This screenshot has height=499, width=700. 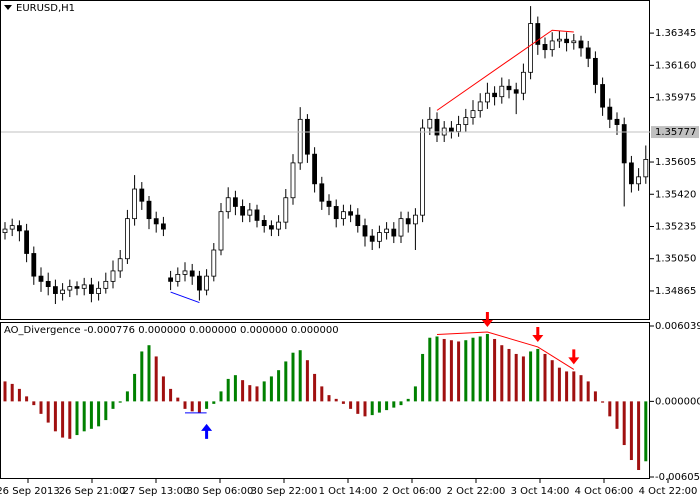 What do you see at coordinates (505, 350) in the screenshot?
I see `divergence-line` at bounding box center [505, 350].